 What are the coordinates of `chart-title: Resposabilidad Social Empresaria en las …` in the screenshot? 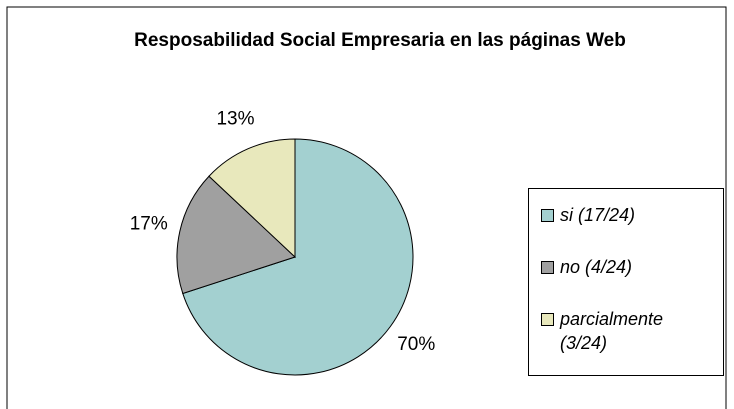 It's located at (380, 40).